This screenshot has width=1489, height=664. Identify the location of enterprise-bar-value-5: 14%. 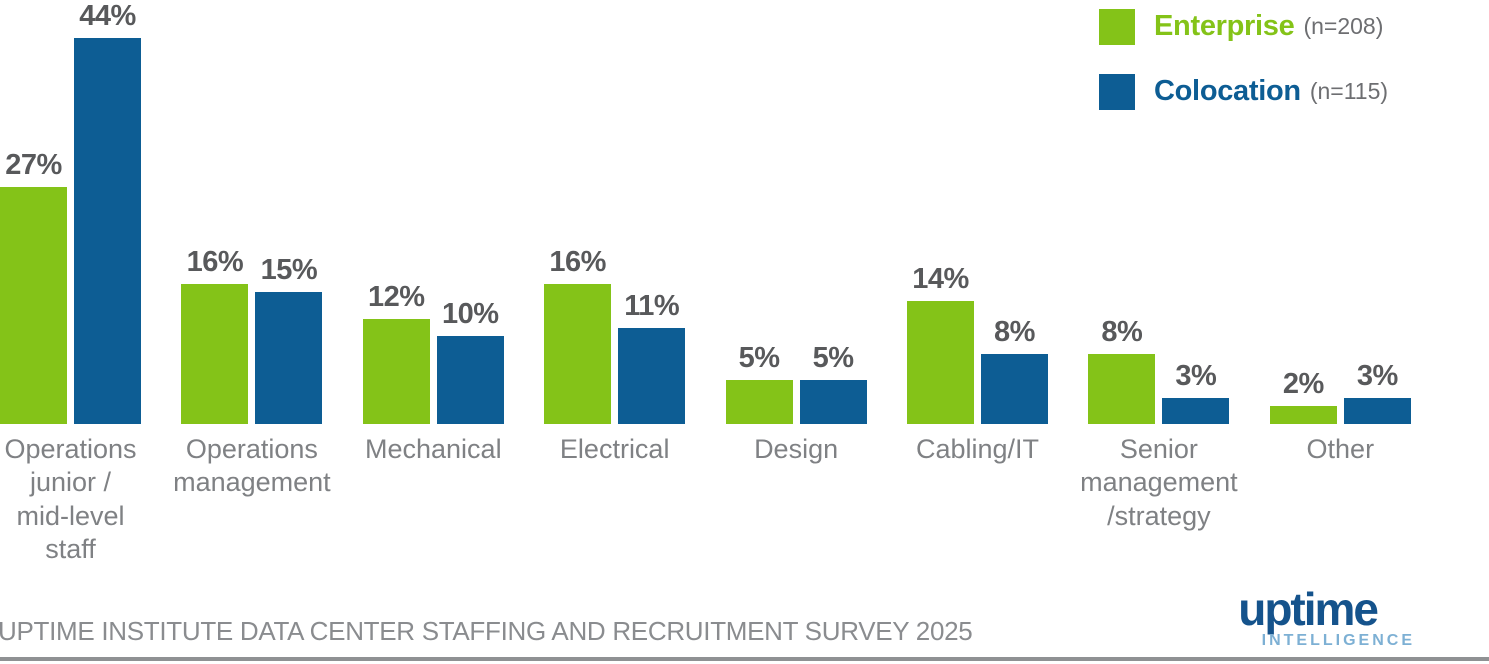
(940, 279).